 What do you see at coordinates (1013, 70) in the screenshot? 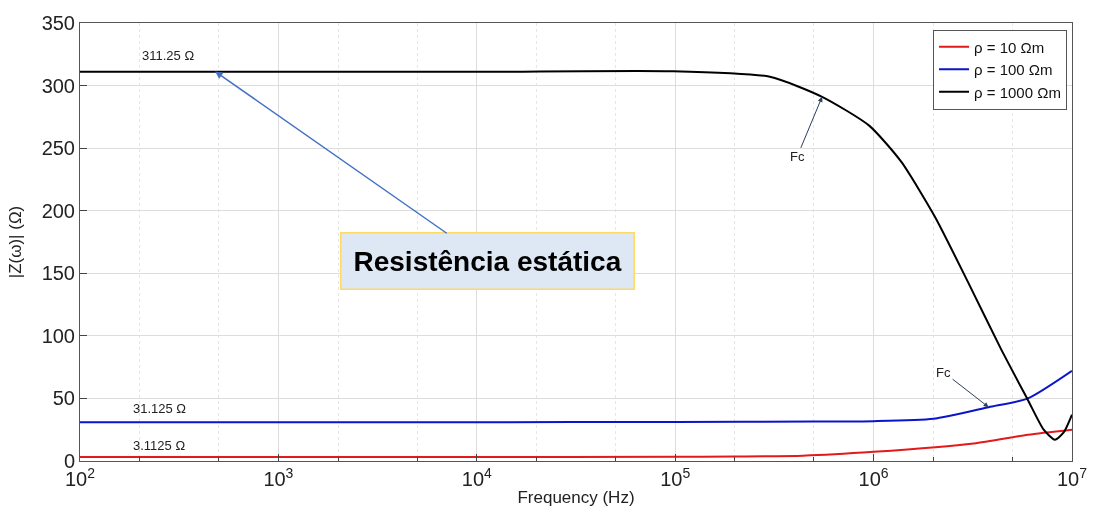
I see `legend-label: ρ = 100 Ωm` at bounding box center [1013, 70].